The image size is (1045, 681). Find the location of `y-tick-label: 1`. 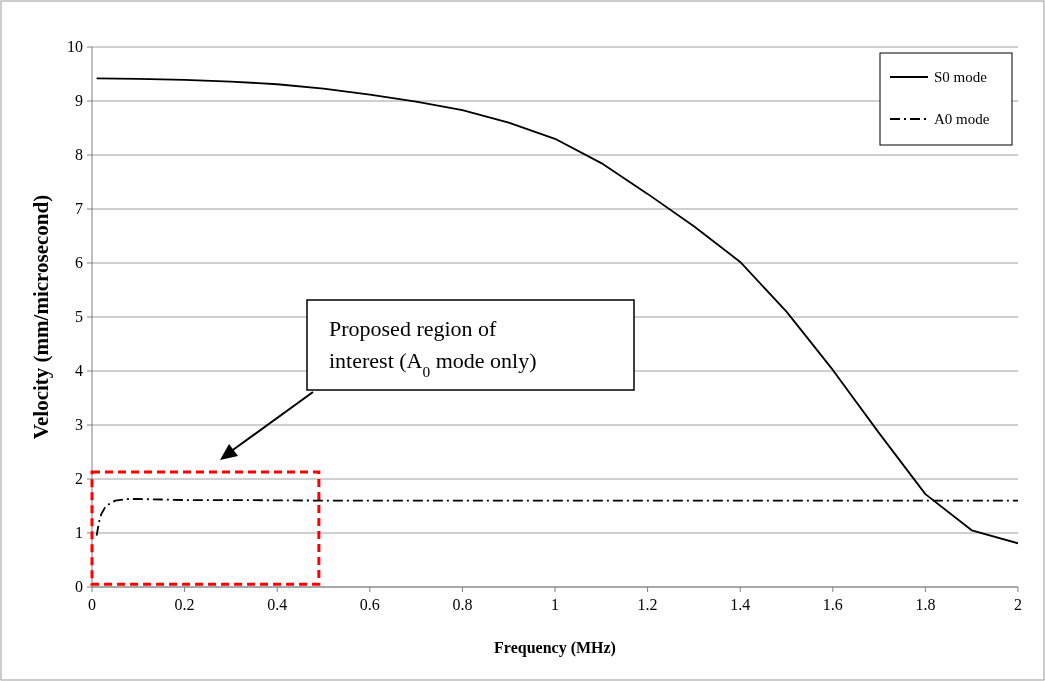

y-tick-label: 1 is located at coordinates (79, 532).